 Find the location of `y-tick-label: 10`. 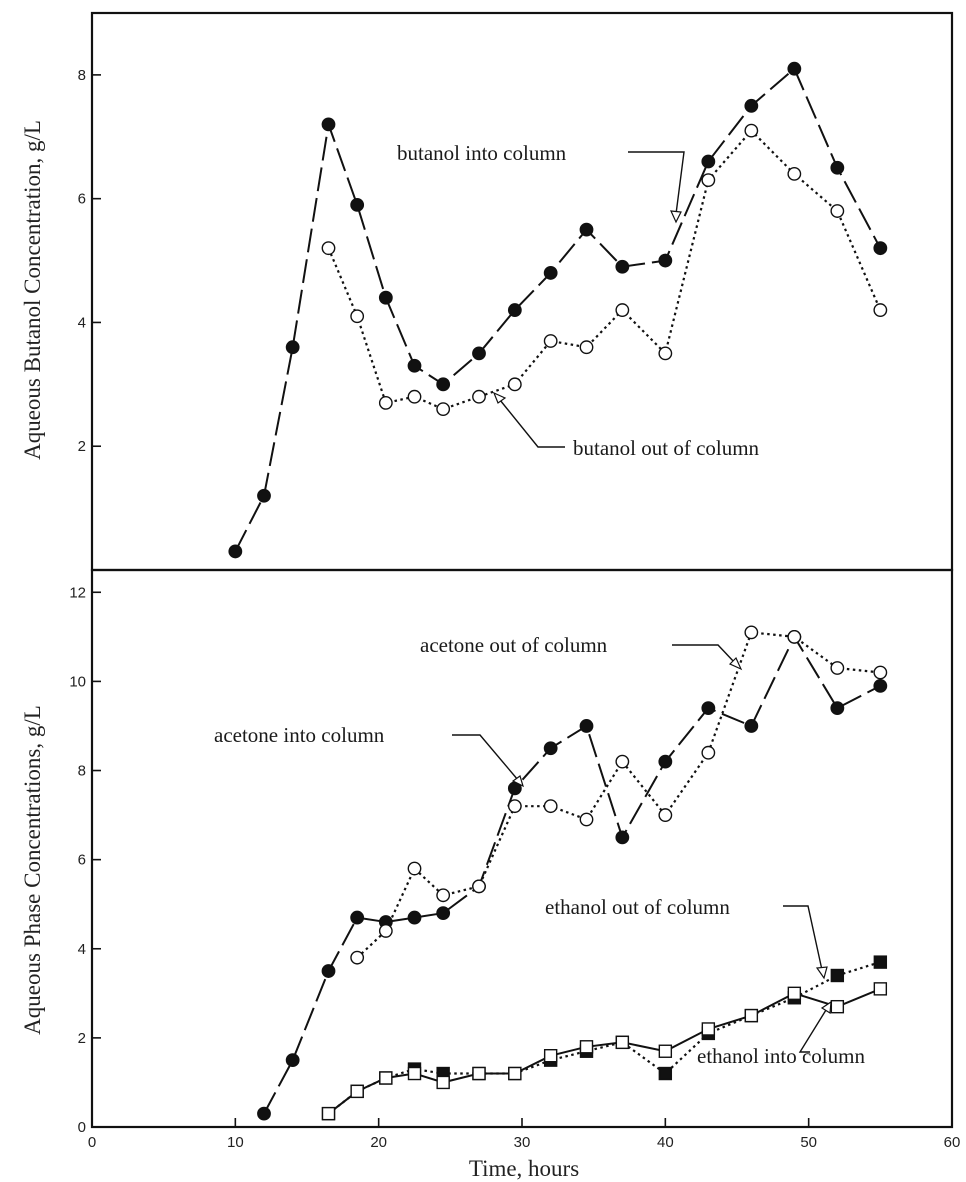

y-tick-label: 10 is located at coordinates (77, 681).